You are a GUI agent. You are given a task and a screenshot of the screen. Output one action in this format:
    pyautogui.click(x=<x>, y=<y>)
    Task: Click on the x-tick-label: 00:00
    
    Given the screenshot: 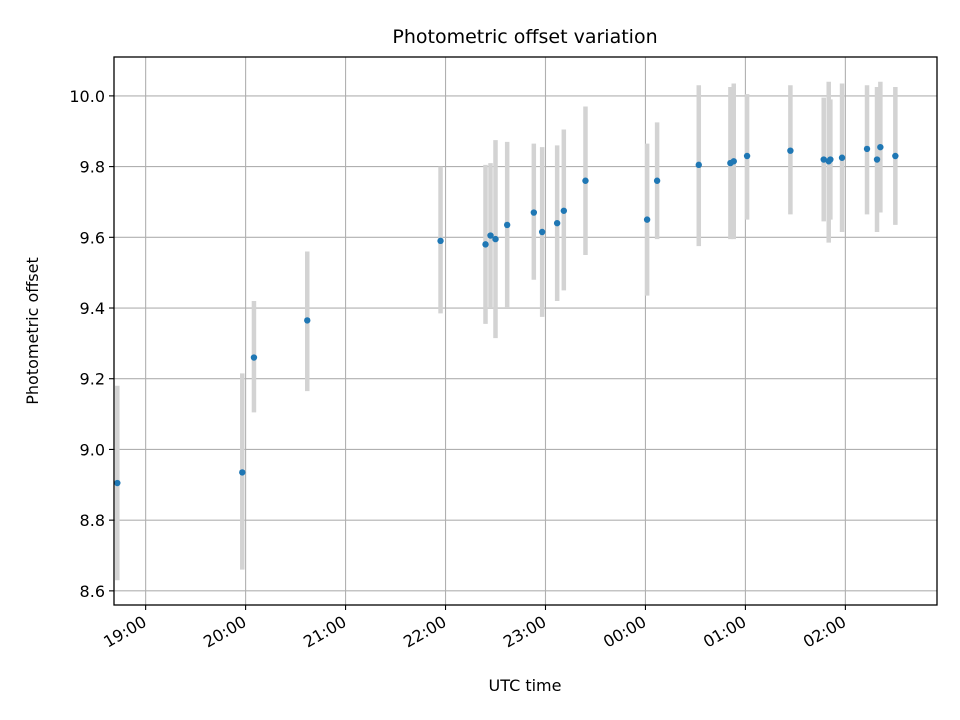 What is the action you would take?
    pyautogui.click(x=624, y=632)
    